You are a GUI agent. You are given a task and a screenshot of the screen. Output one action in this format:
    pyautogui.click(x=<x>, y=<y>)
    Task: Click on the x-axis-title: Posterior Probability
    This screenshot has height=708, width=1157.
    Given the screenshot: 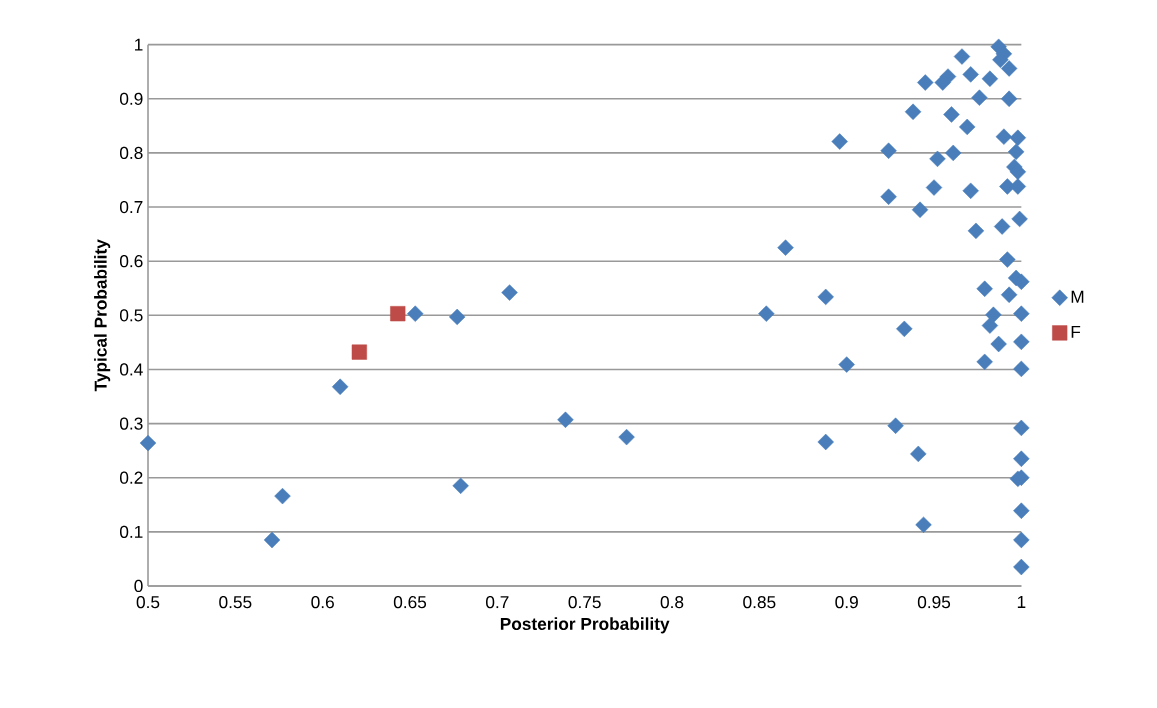 What is the action you would take?
    pyautogui.click(x=585, y=625)
    